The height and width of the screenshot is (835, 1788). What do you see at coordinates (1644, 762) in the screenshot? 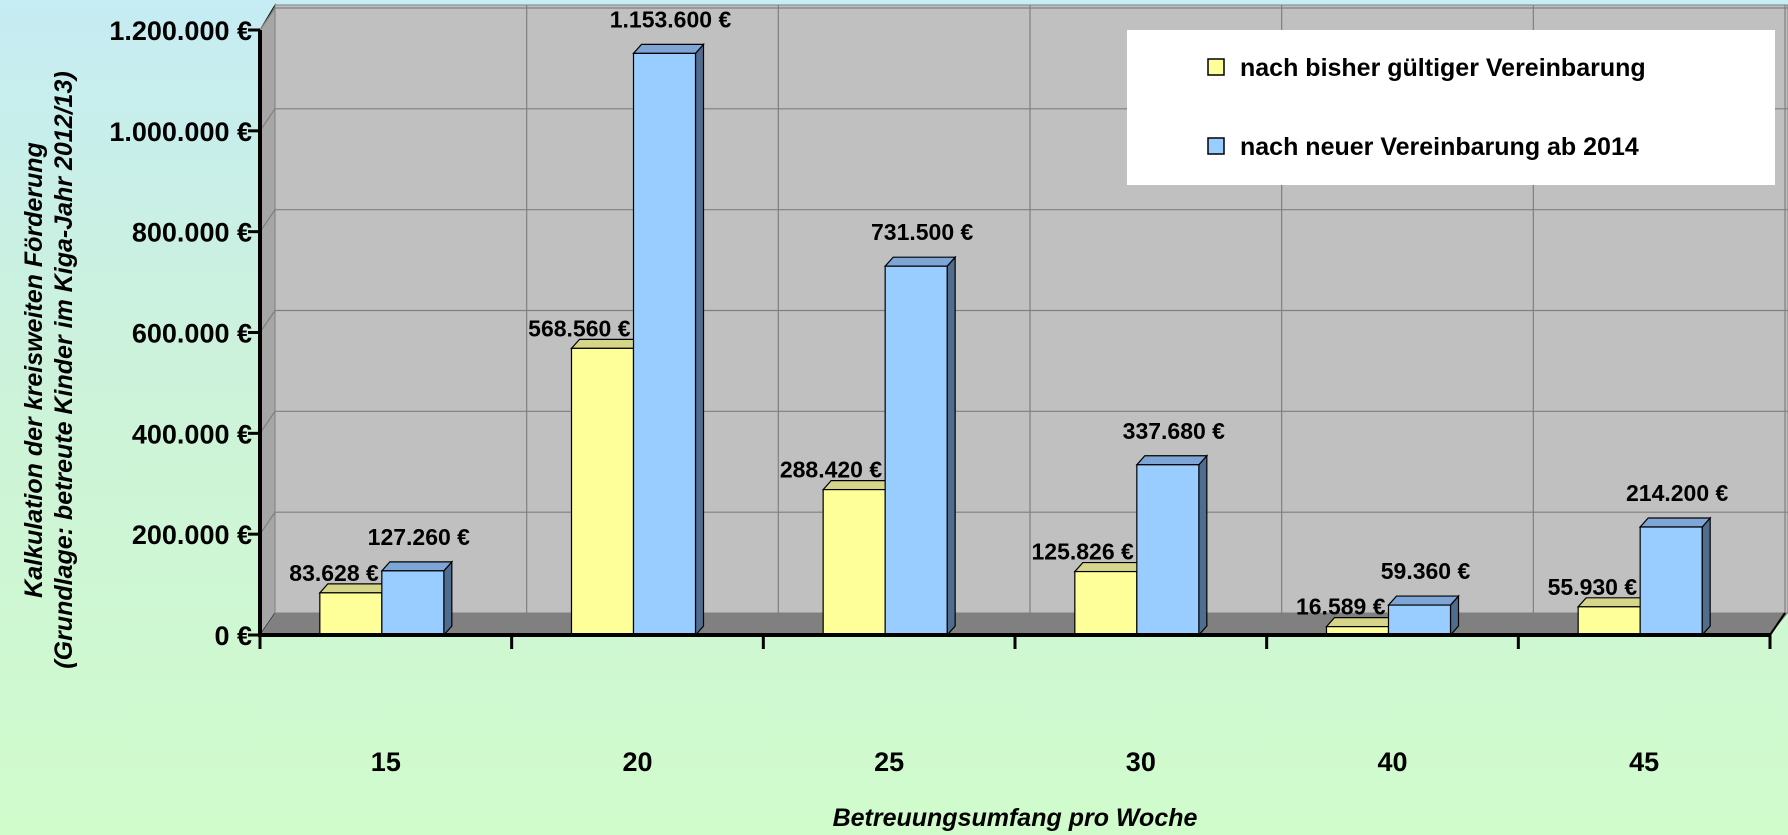
I see `x-tick-label: 45` at bounding box center [1644, 762].